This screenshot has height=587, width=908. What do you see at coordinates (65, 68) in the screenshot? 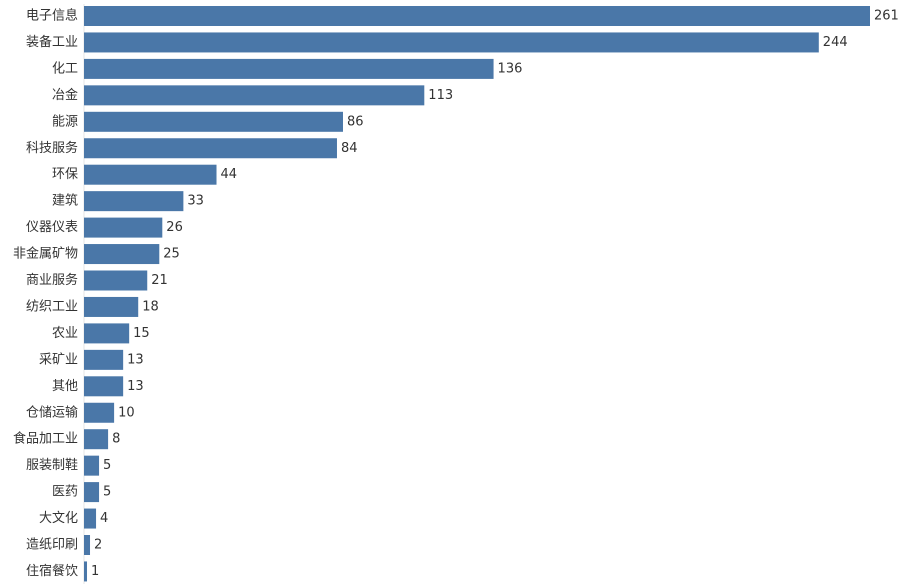
I see `category-label: 化工` at bounding box center [65, 68].